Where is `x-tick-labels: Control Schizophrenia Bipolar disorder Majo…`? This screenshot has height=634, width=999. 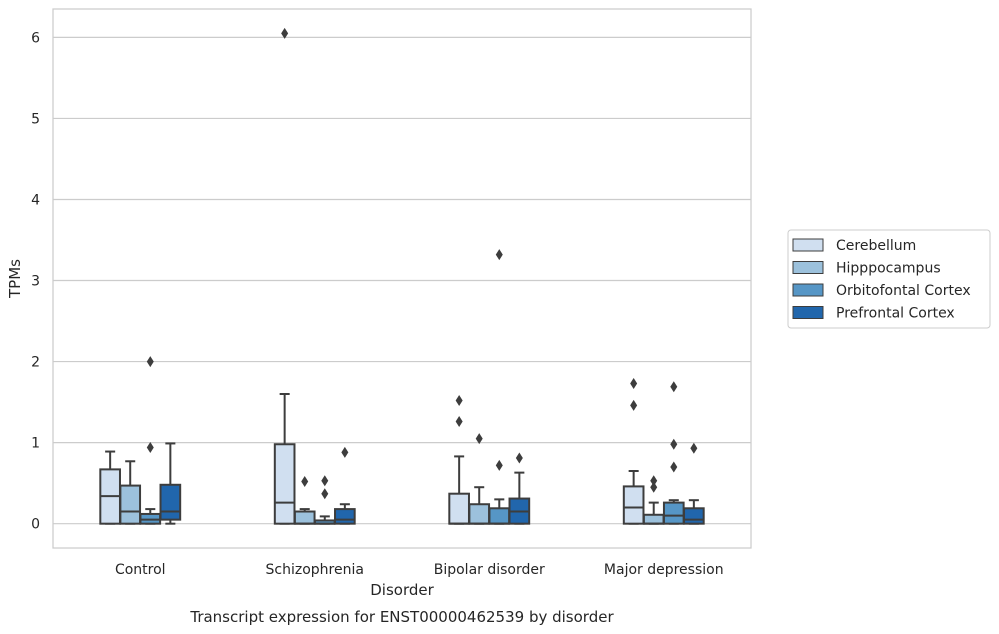 x-tick-labels: Control Schizophrenia Bipolar disorder Majo… is located at coordinates (419, 570).